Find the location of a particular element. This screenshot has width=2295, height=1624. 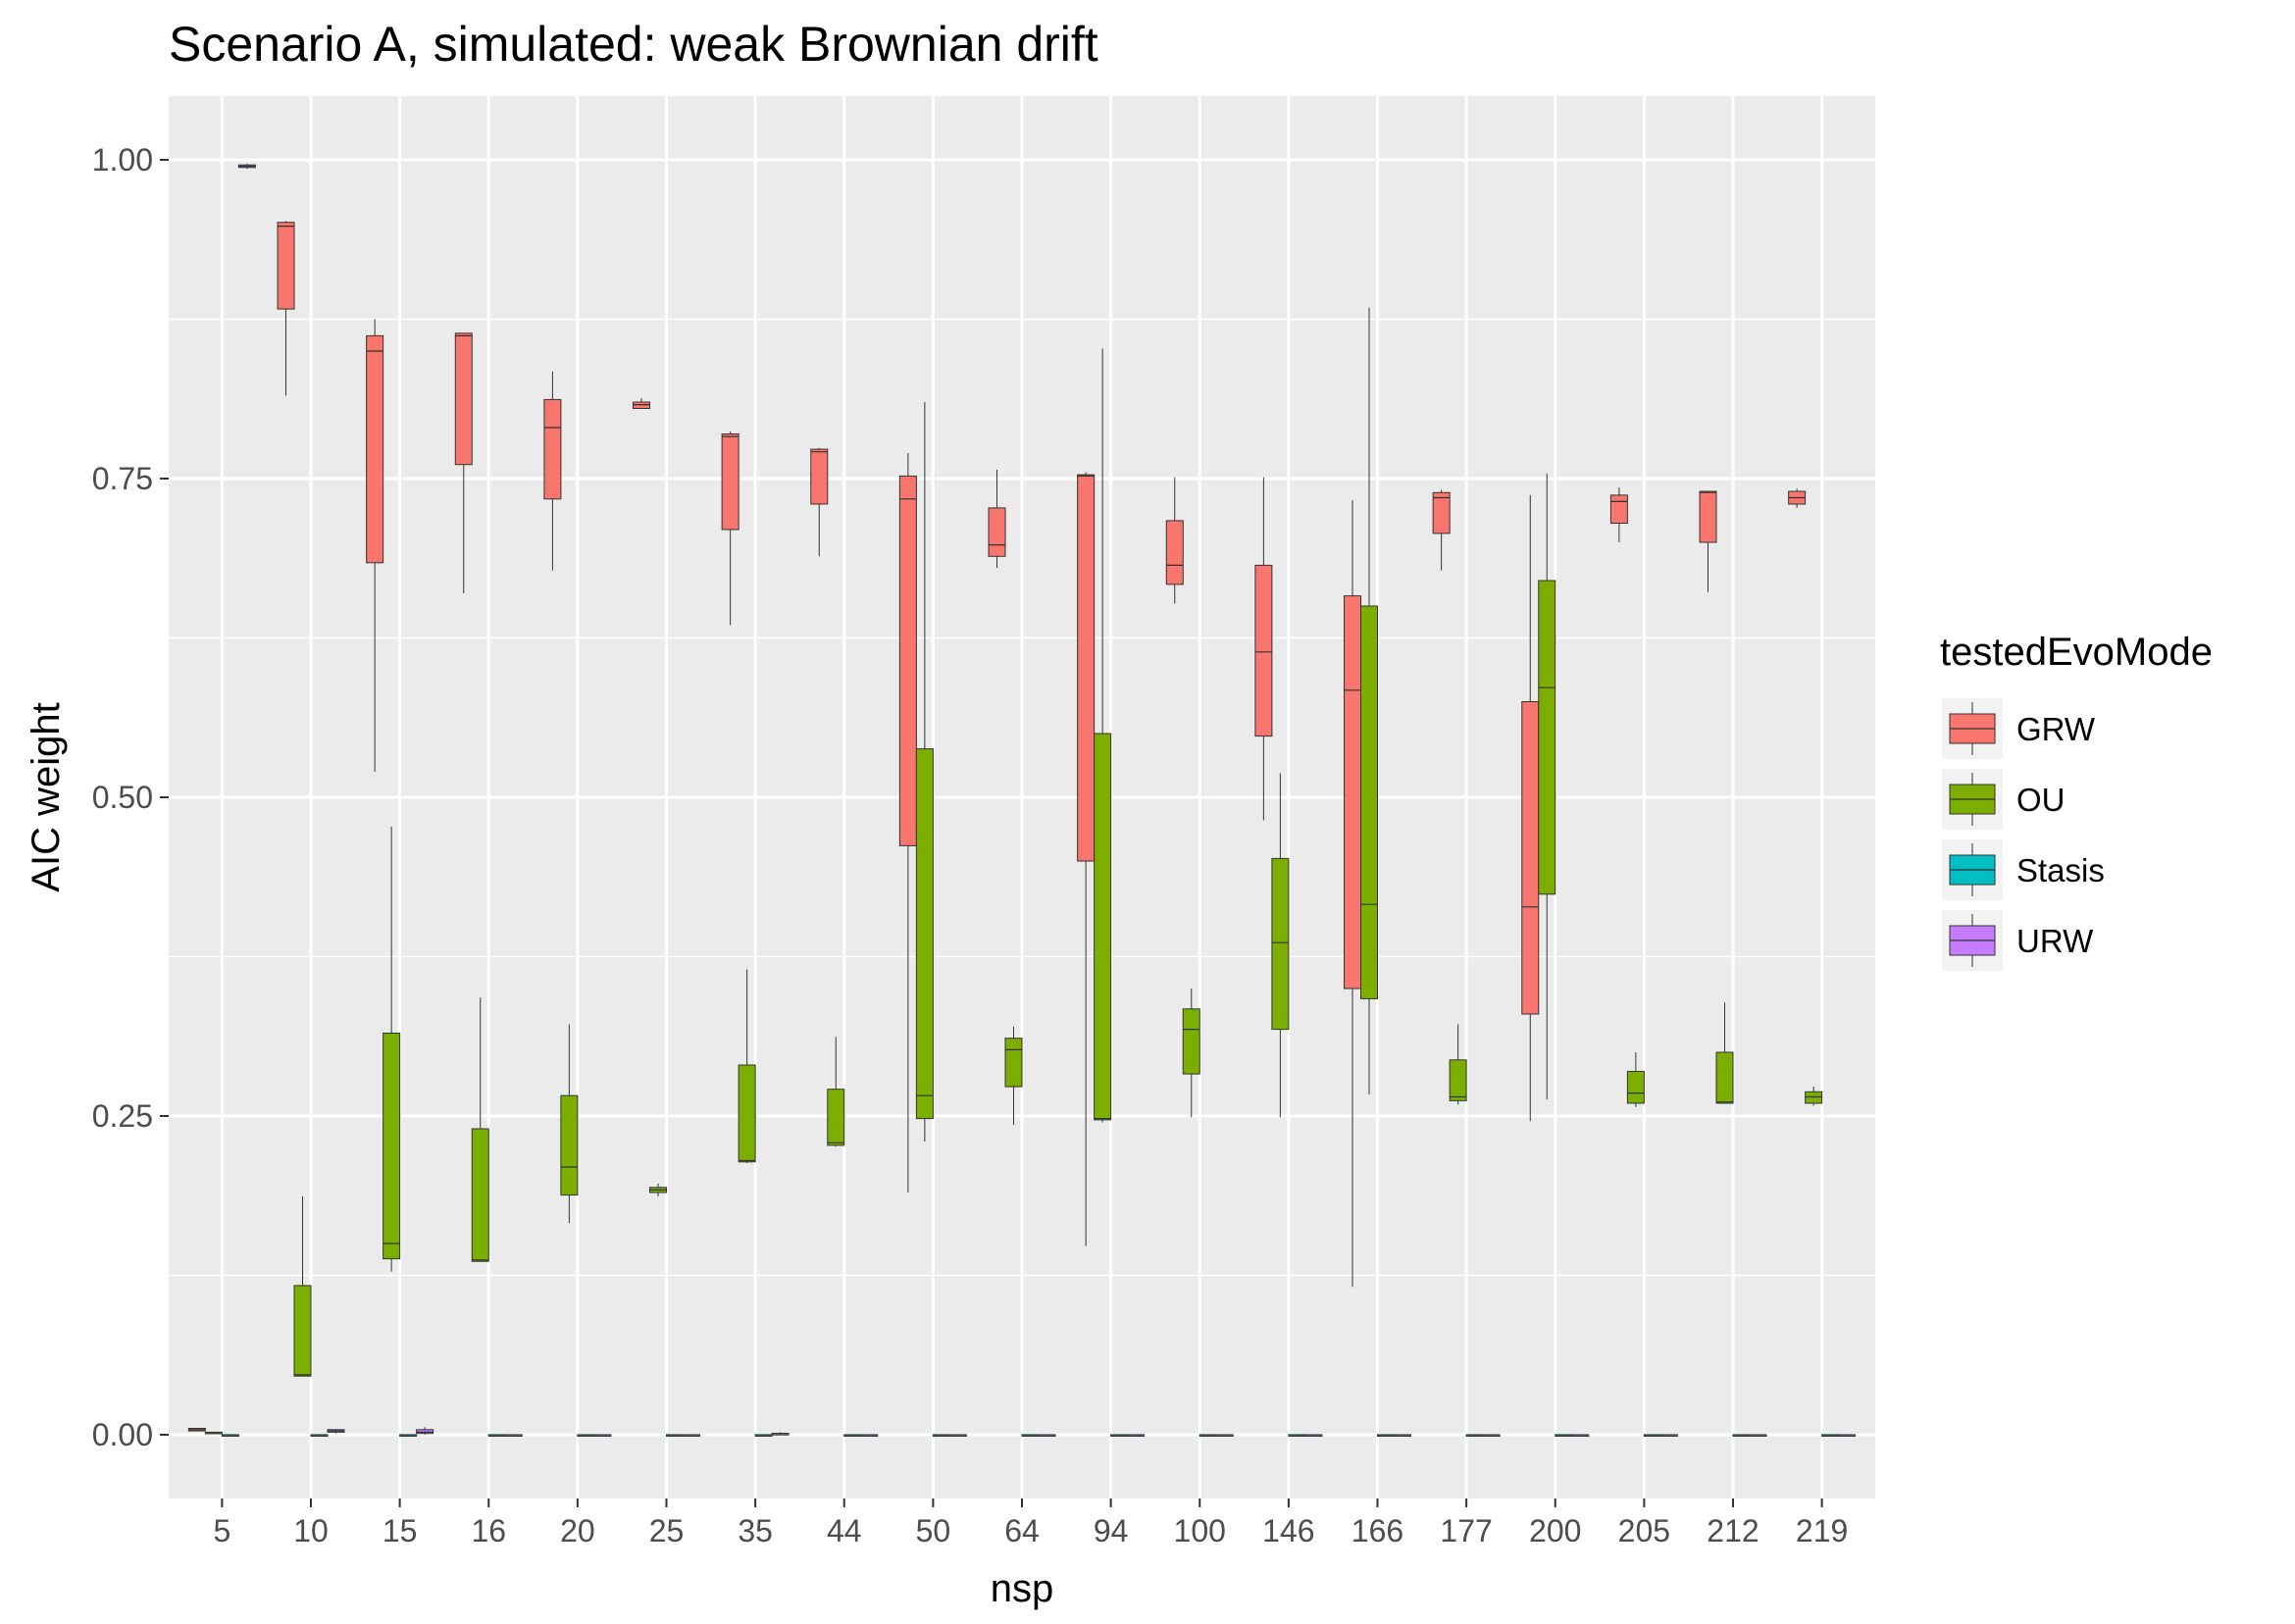

legend-label-Stasis: Stasis is located at coordinates (2060, 870).